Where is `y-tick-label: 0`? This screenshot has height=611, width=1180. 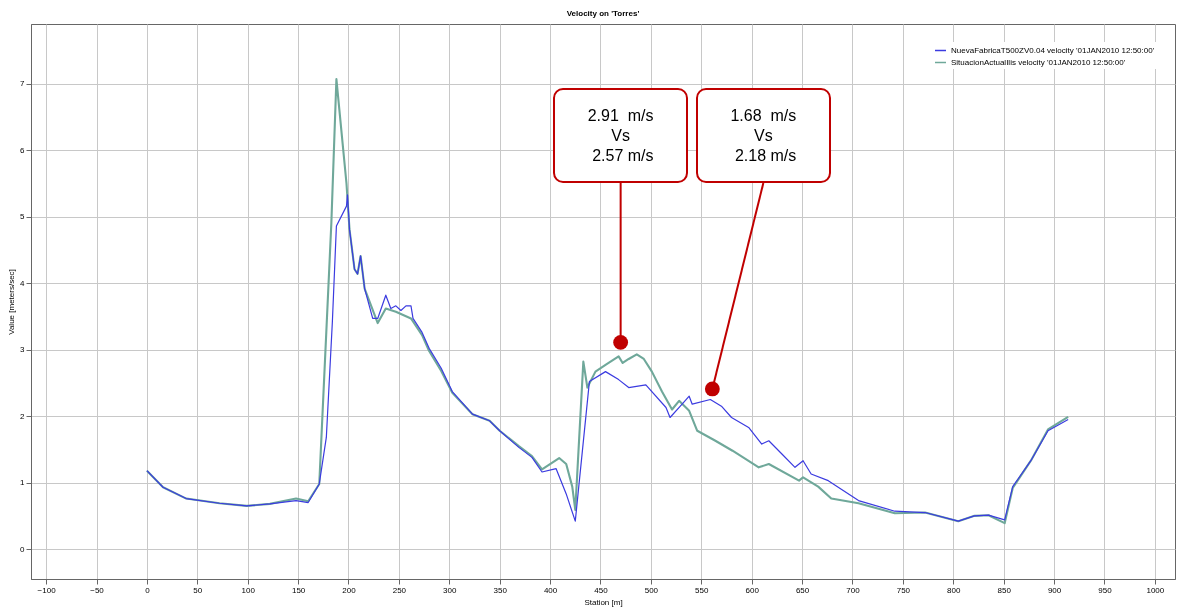 y-tick-label: 0 is located at coordinates (23, 549).